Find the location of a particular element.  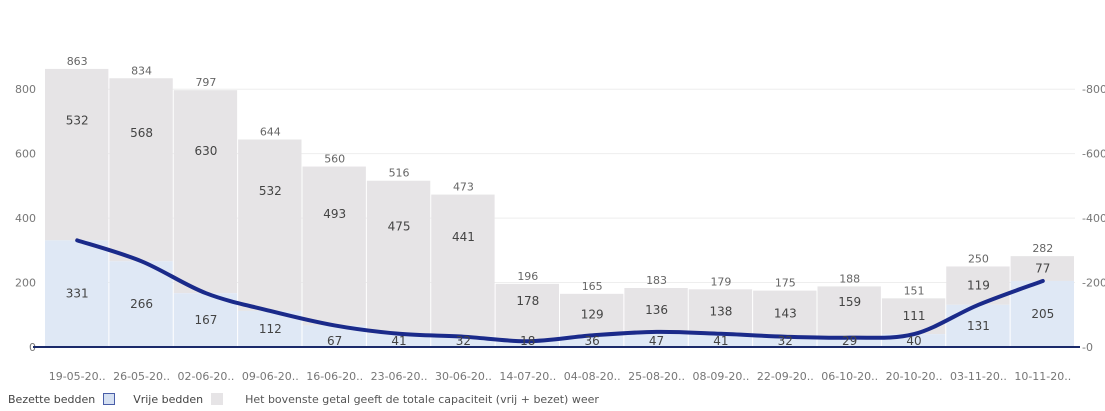

x-tick-label: 02-06-20.. is located at coordinates (205, 376).